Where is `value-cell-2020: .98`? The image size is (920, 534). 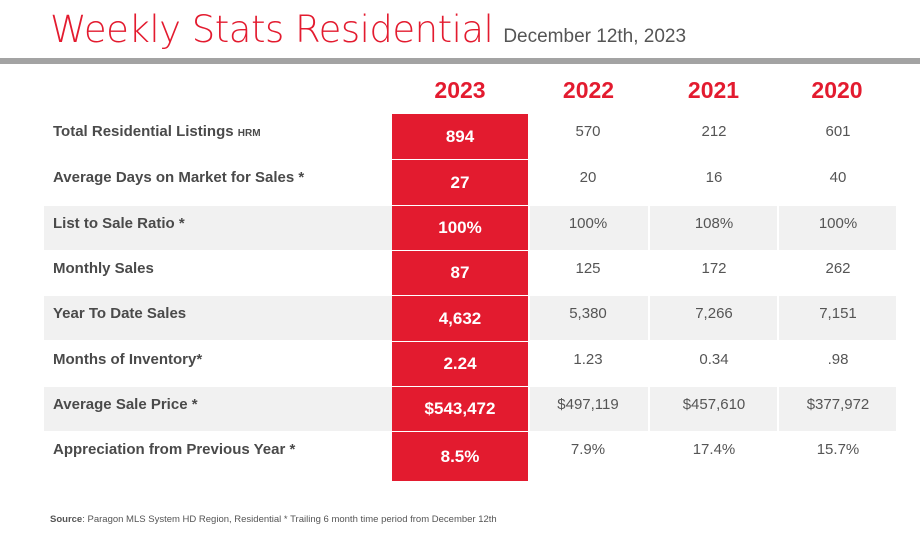 value-cell-2020: .98 is located at coordinates (838, 359).